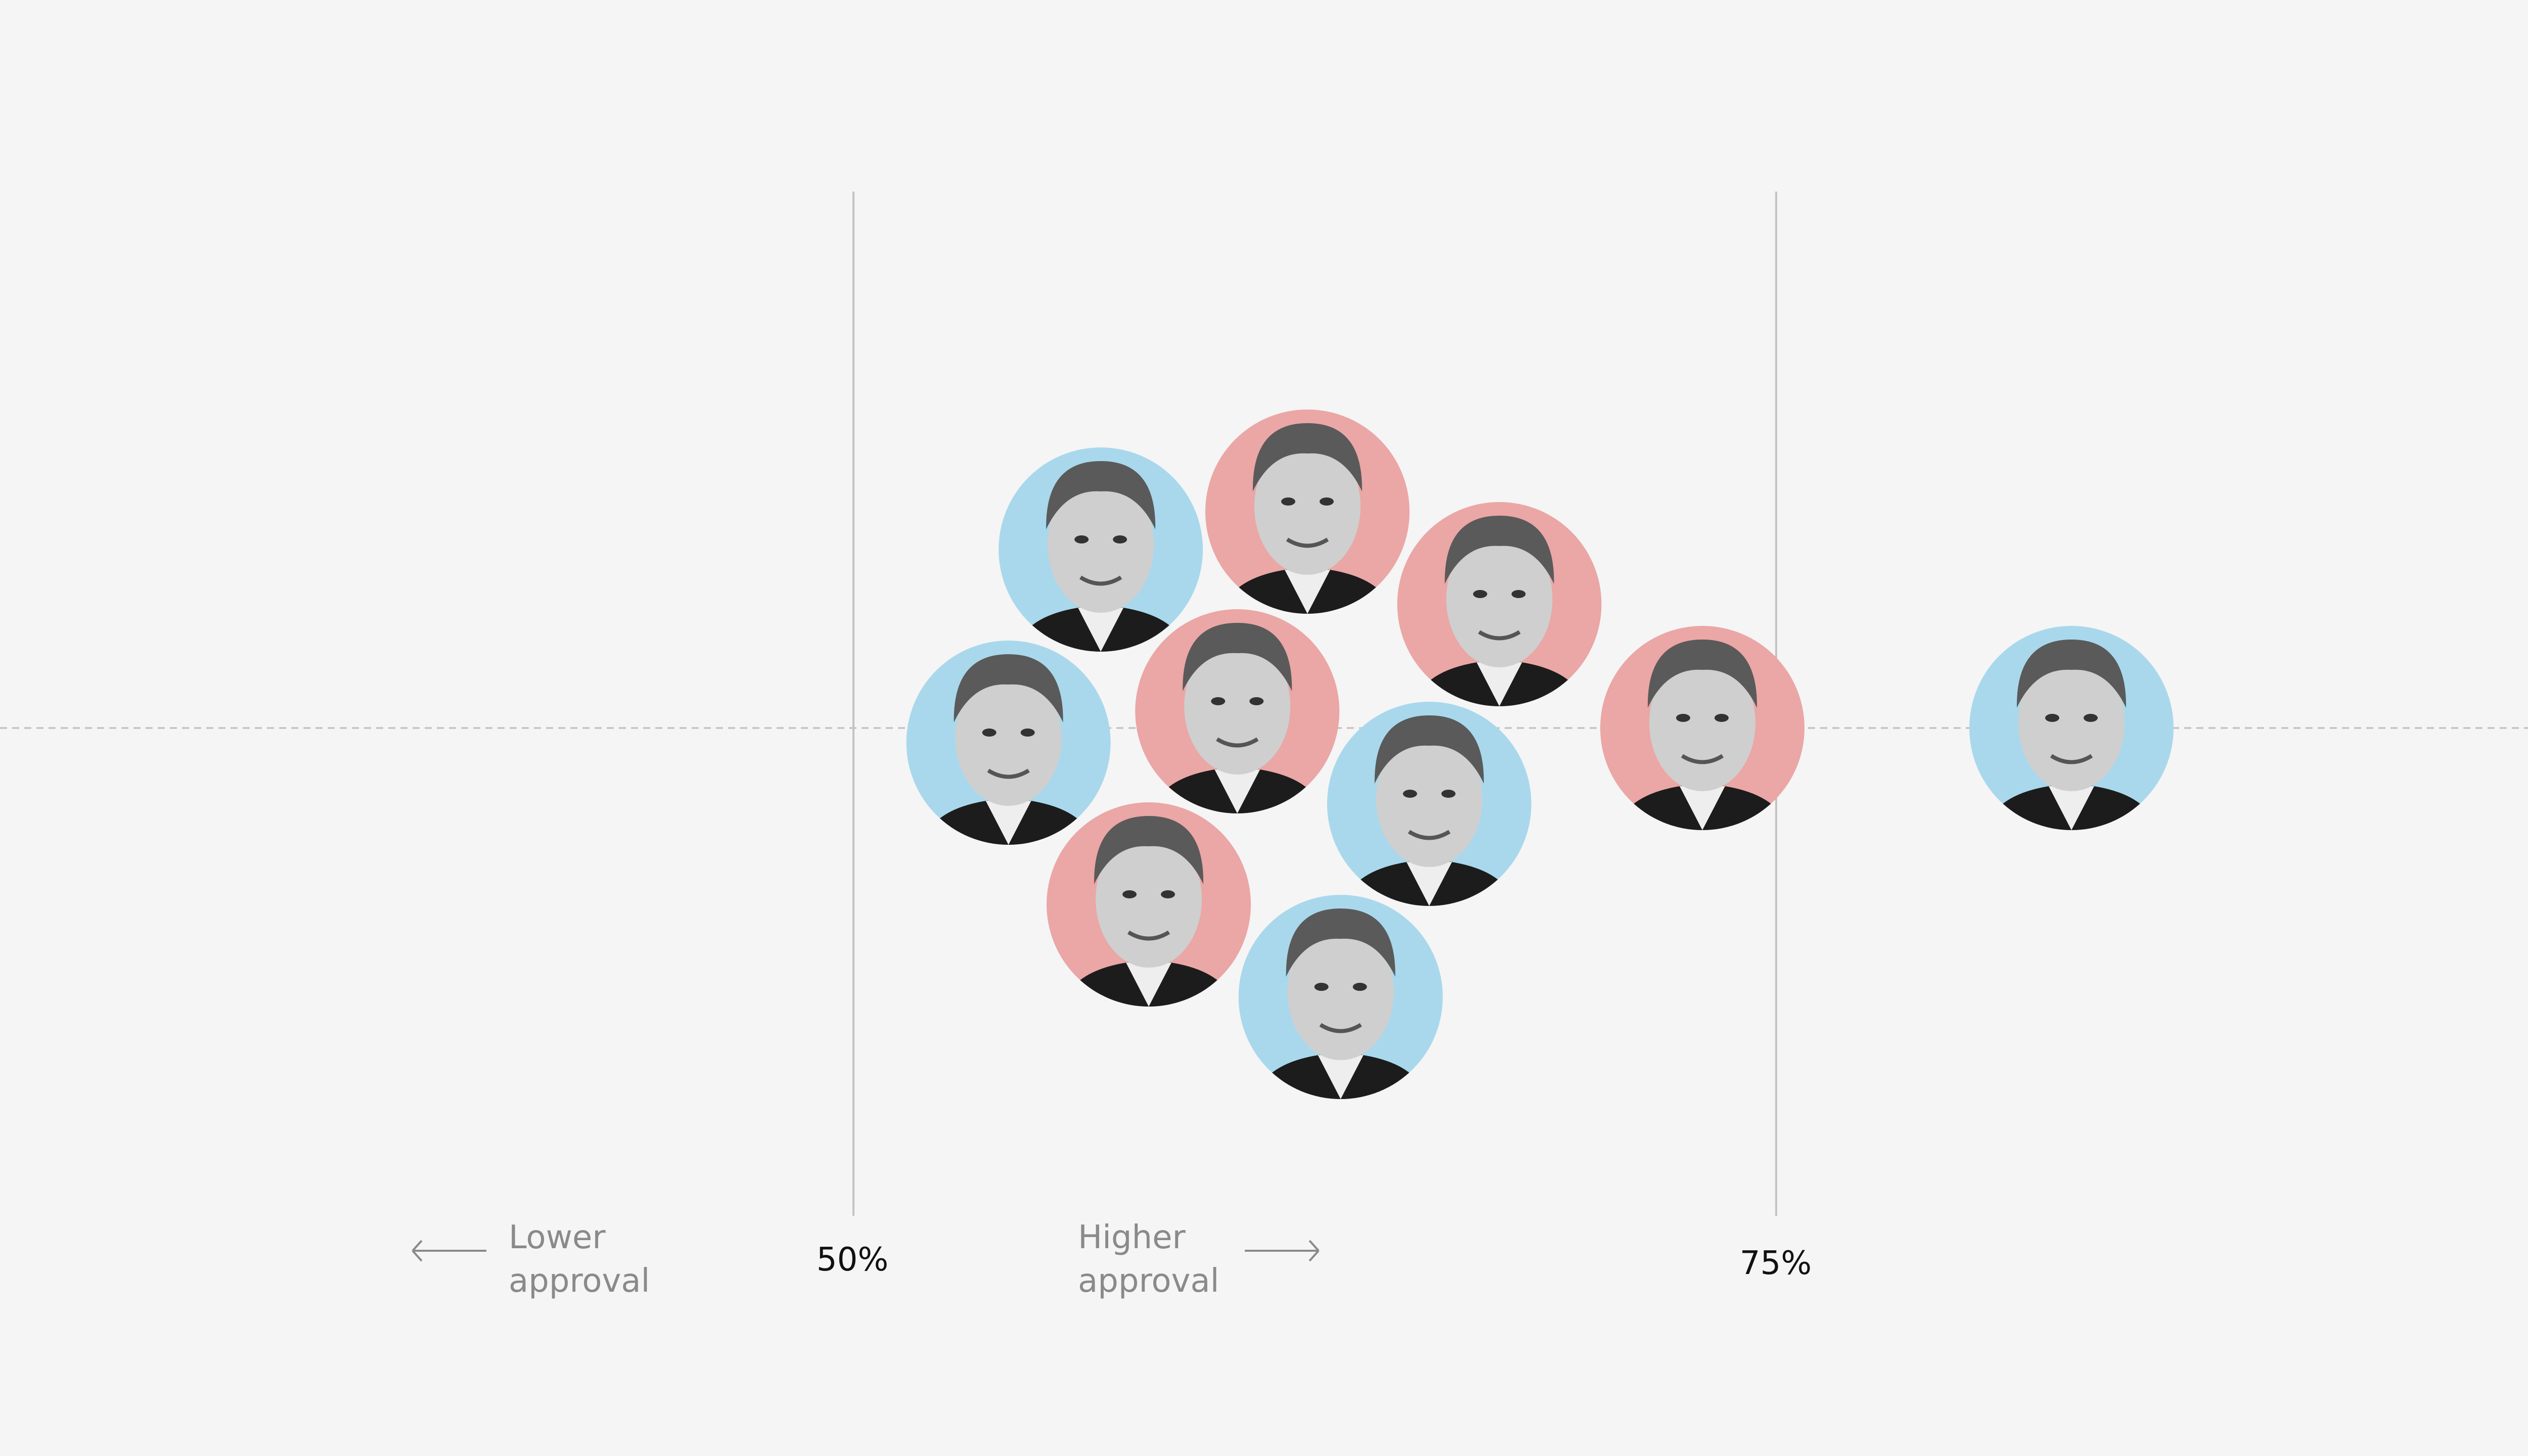  Describe the element at coordinates (1776, 1263) in the screenshot. I see `tick-label-75: 75%` at that location.